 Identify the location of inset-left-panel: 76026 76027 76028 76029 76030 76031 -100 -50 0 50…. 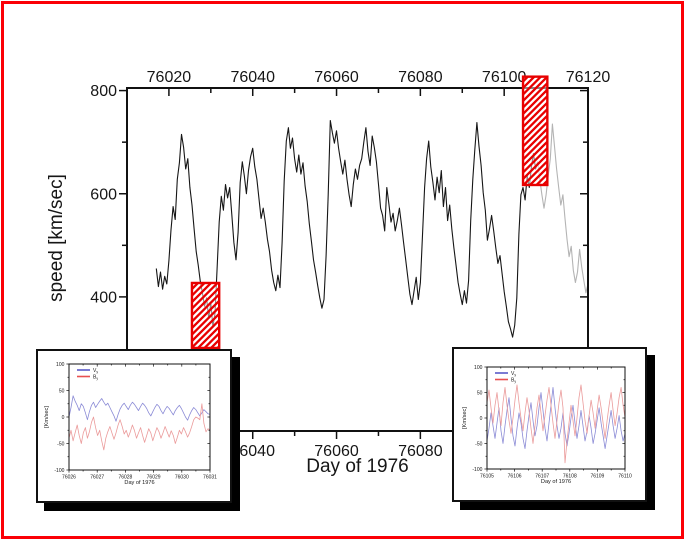
(134, 426).